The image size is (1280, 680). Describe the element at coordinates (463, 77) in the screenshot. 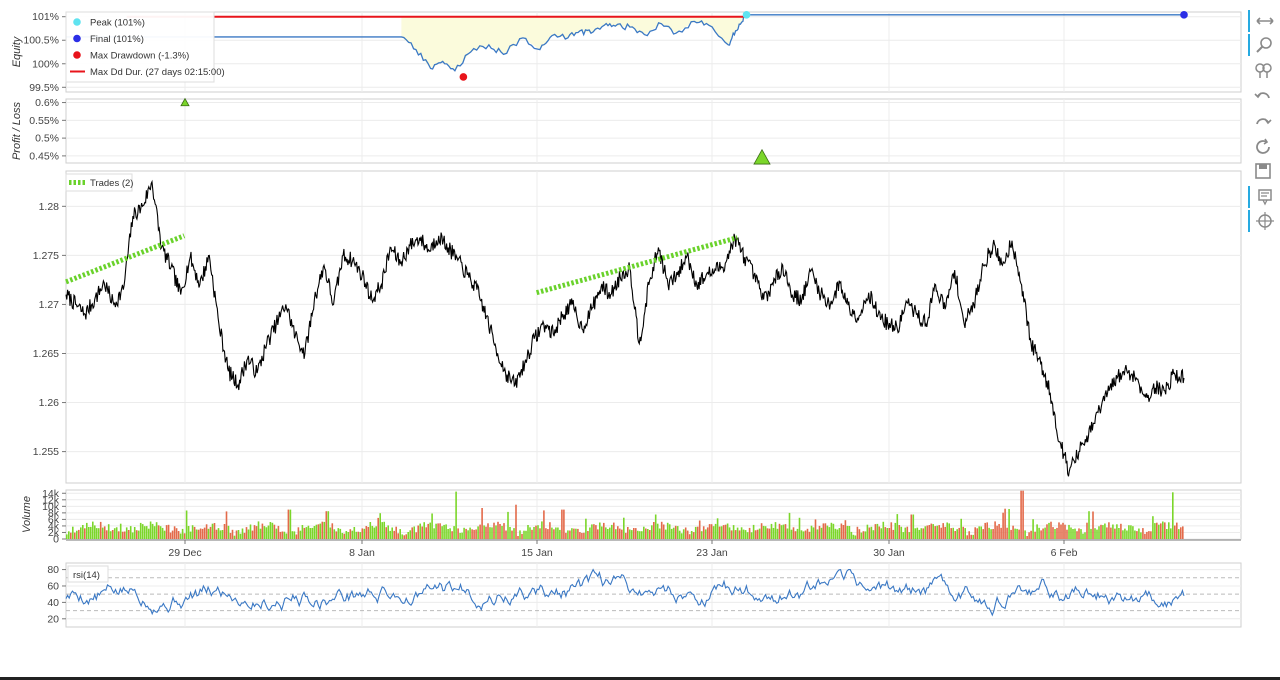

I see `equity-point-max` at that location.